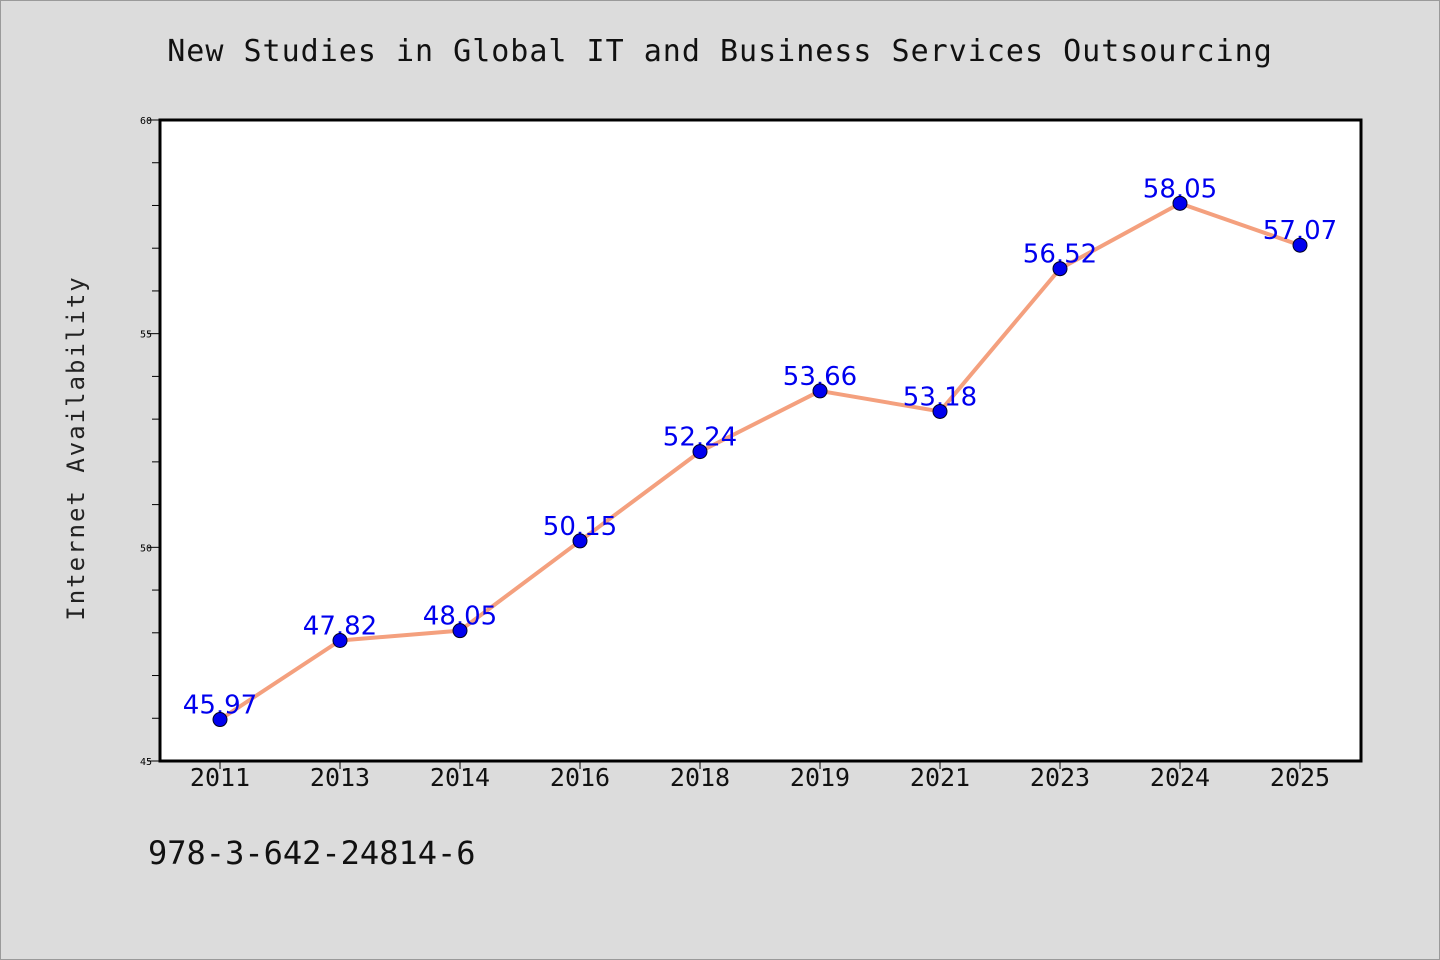  I want to click on x-tick-label: 2018, so click(700, 777).